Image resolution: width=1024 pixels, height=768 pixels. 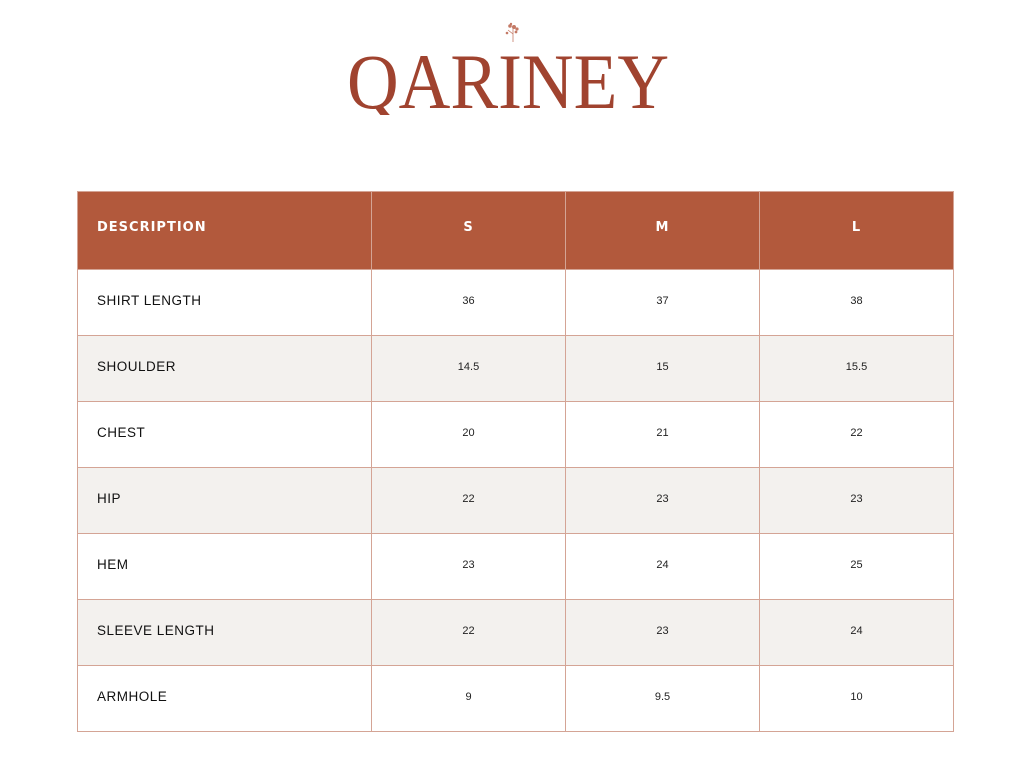 I want to click on table-row: SLEEVE LENGTH 22 23 24, so click(x=515, y=632).